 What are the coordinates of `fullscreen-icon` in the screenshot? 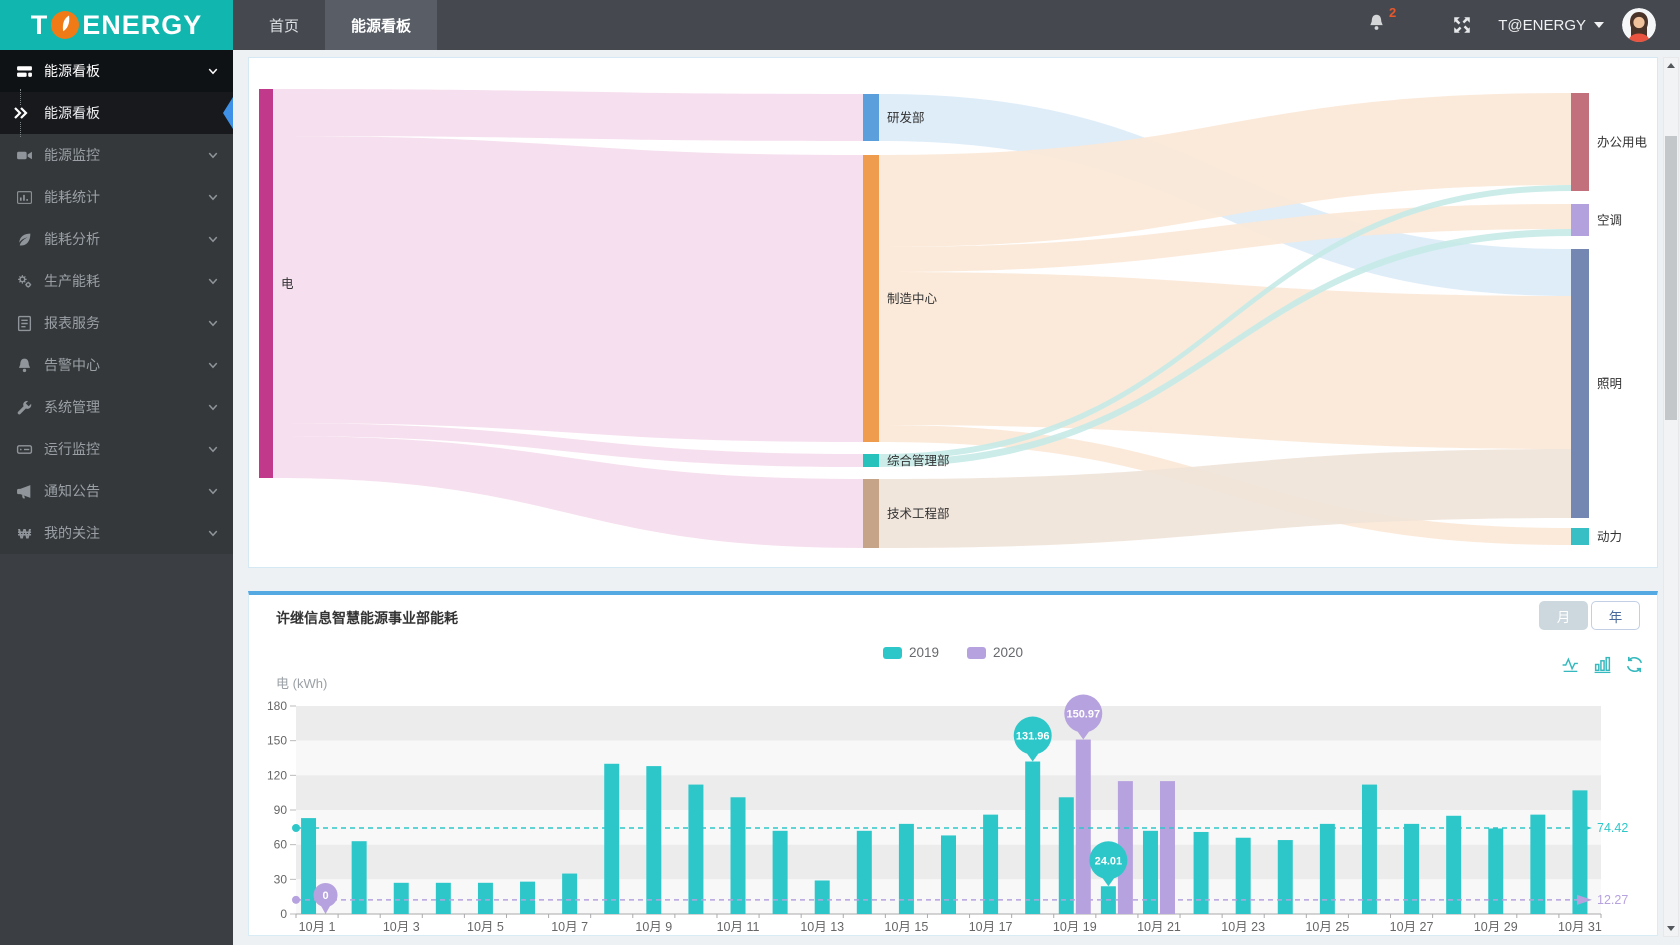 It's located at (1462, 25).